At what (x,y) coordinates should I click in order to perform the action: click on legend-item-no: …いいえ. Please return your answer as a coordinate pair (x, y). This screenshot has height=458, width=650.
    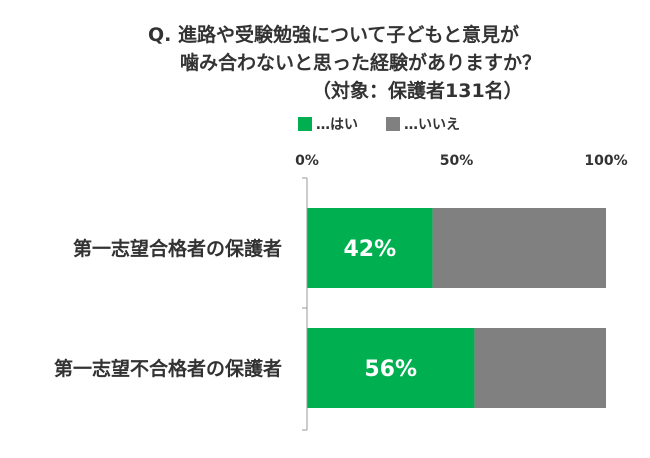
    Looking at the image, I should click on (423, 124).